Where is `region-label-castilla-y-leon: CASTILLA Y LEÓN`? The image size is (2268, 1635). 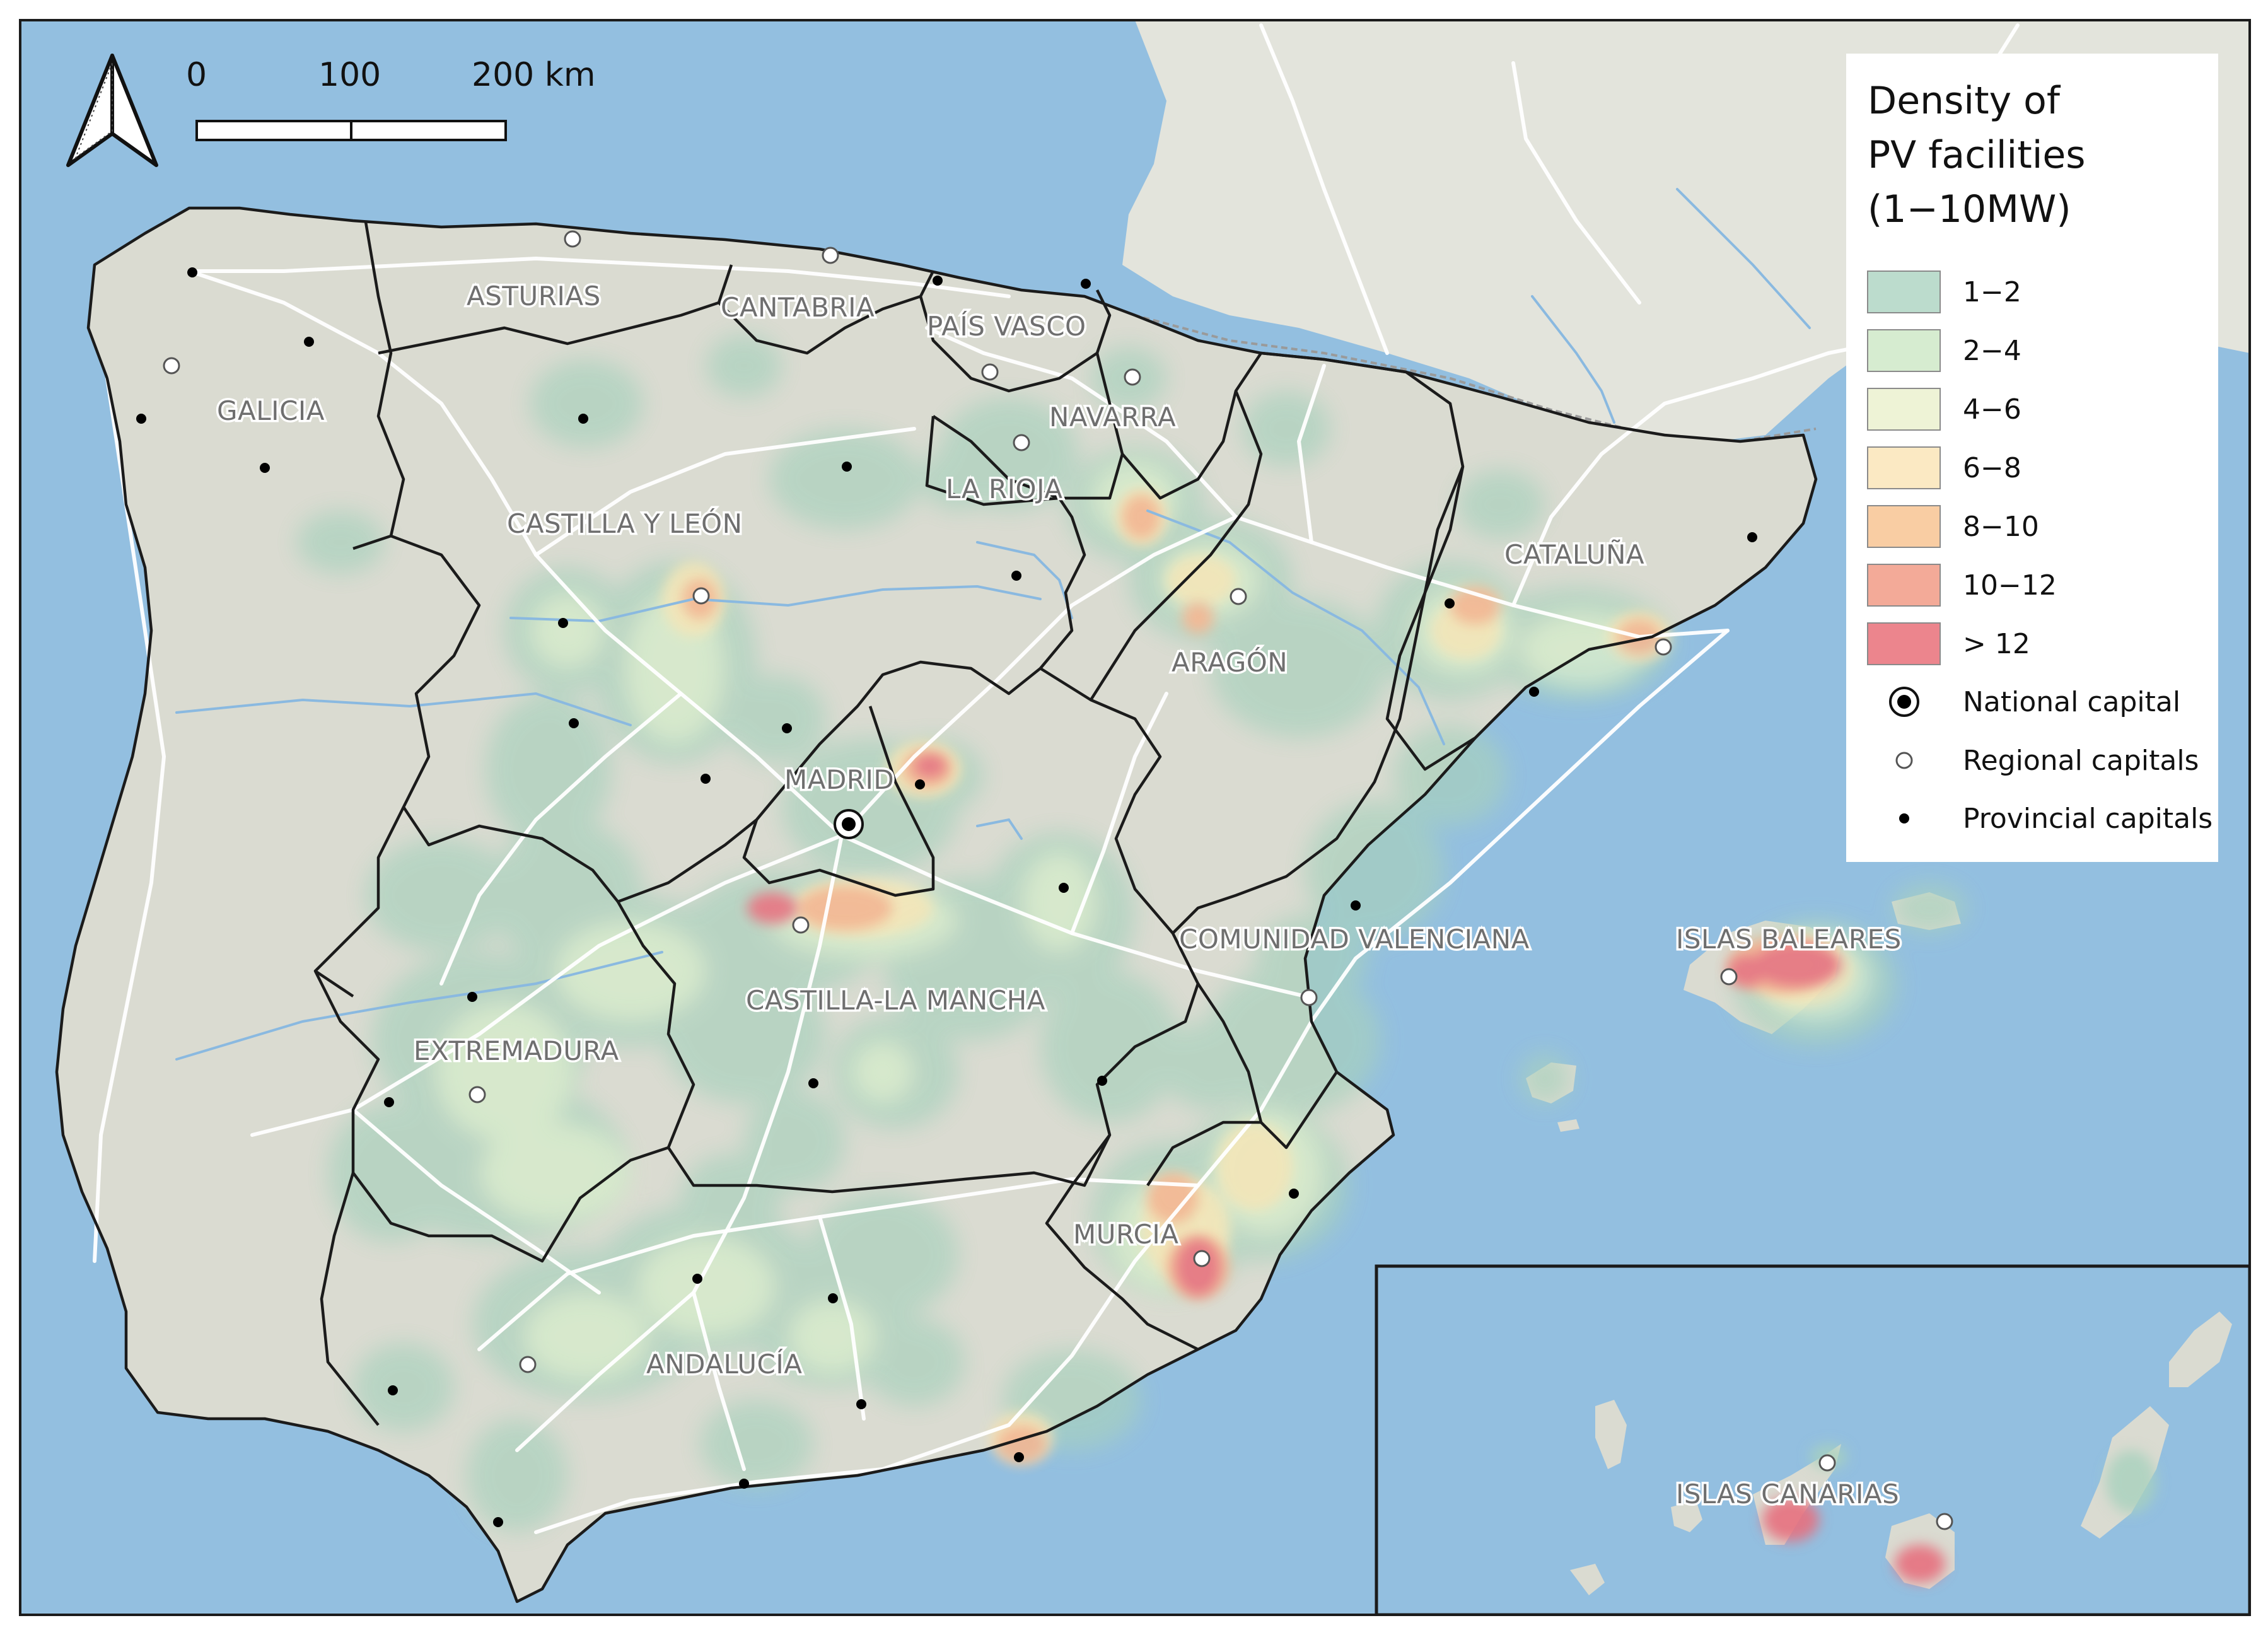
region-label-castilla-y-leon: CASTILLA Y LEÓN is located at coordinates (625, 523).